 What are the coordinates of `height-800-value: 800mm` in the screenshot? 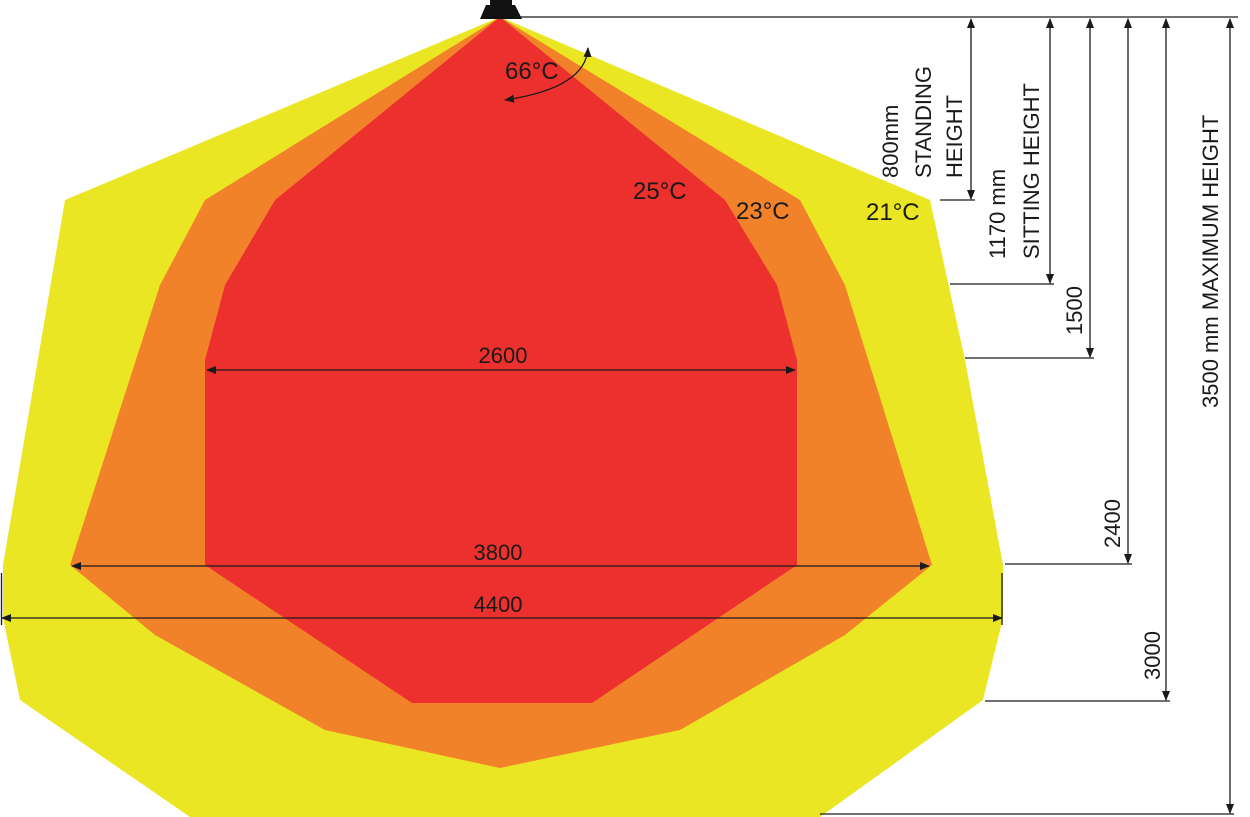 It's located at (890, 141).